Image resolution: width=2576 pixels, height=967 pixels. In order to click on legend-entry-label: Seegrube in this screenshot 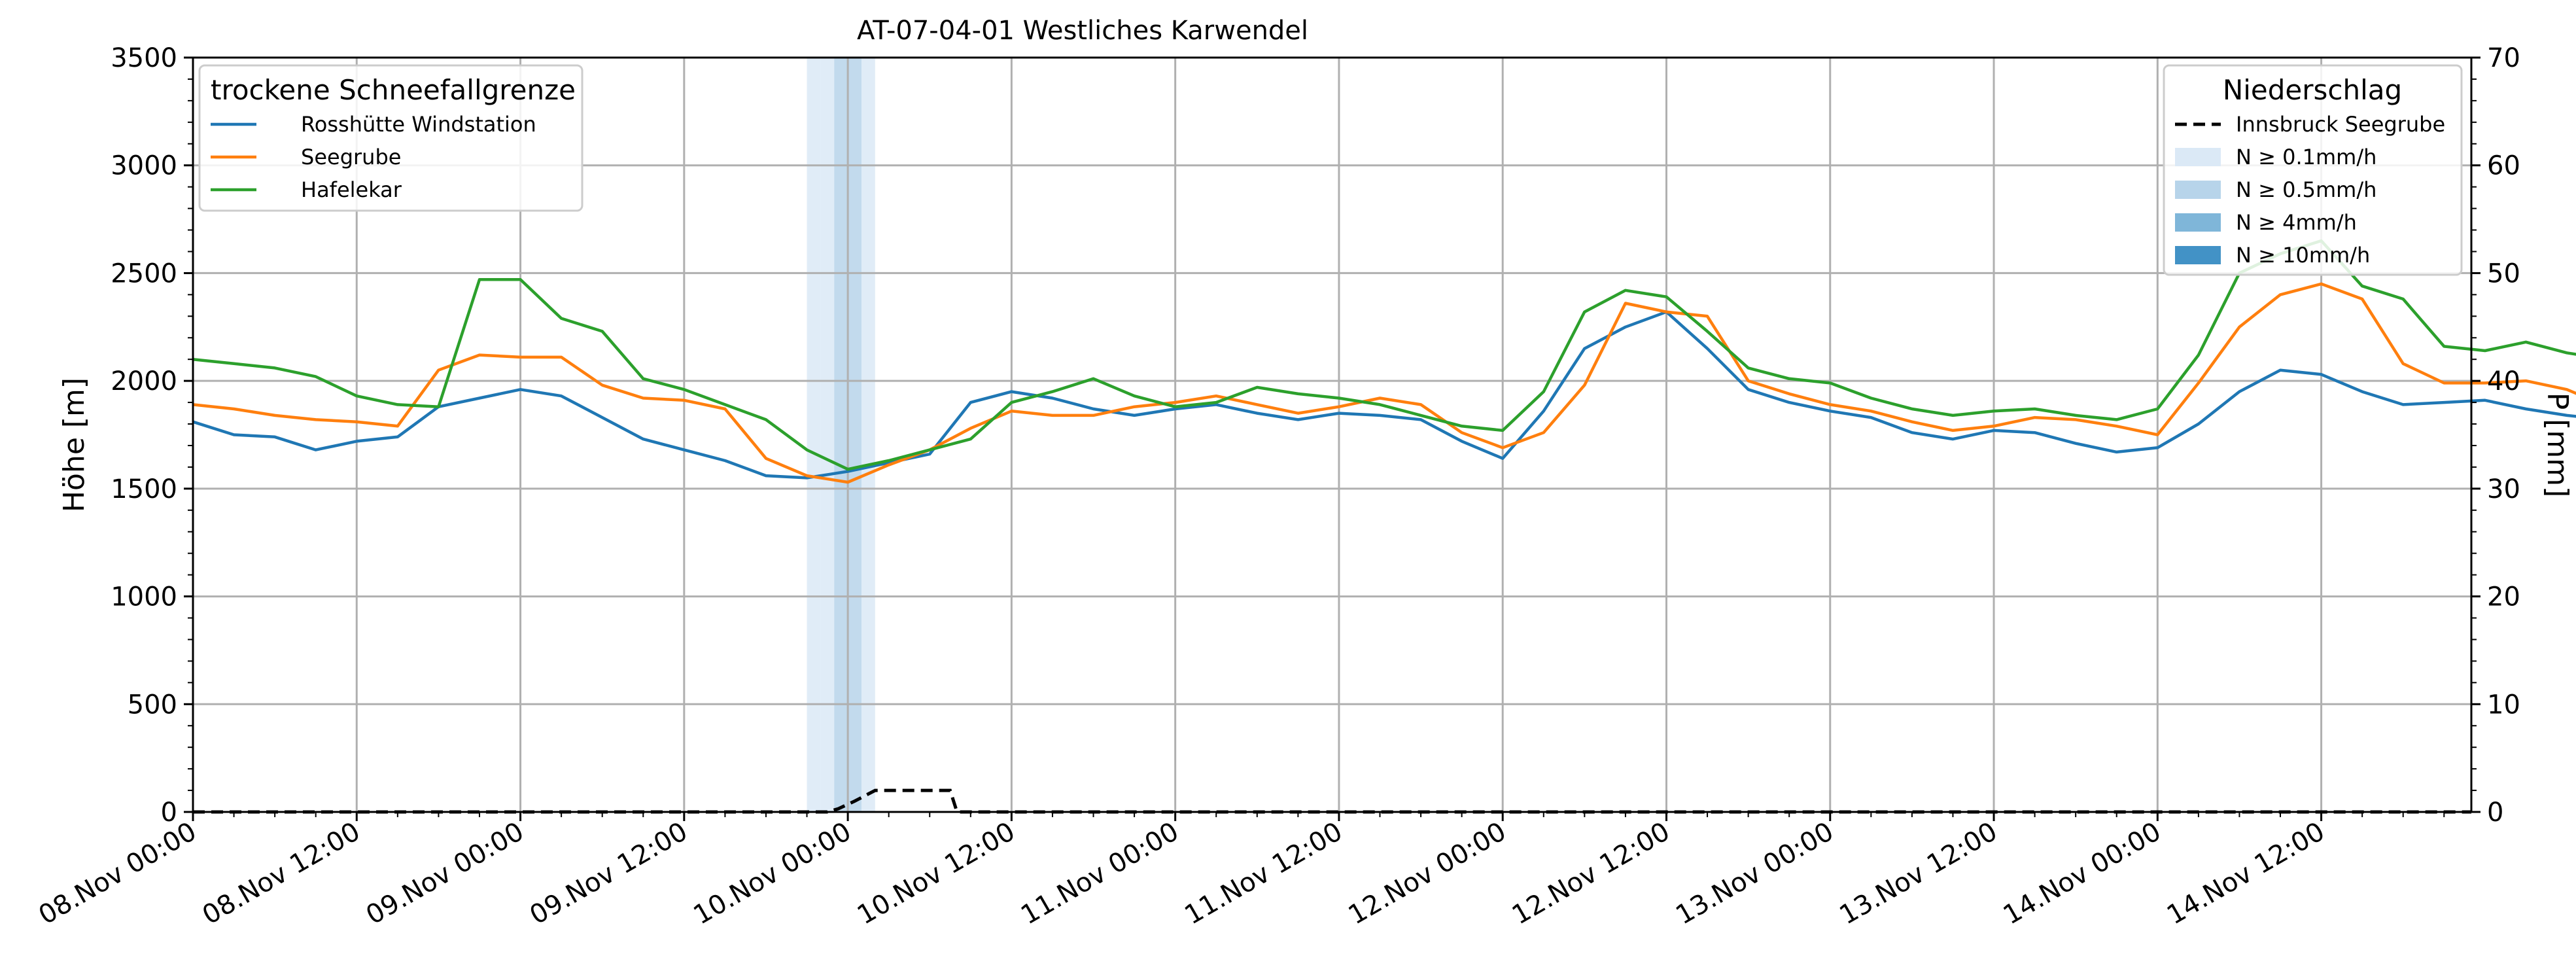, I will do `click(351, 157)`.